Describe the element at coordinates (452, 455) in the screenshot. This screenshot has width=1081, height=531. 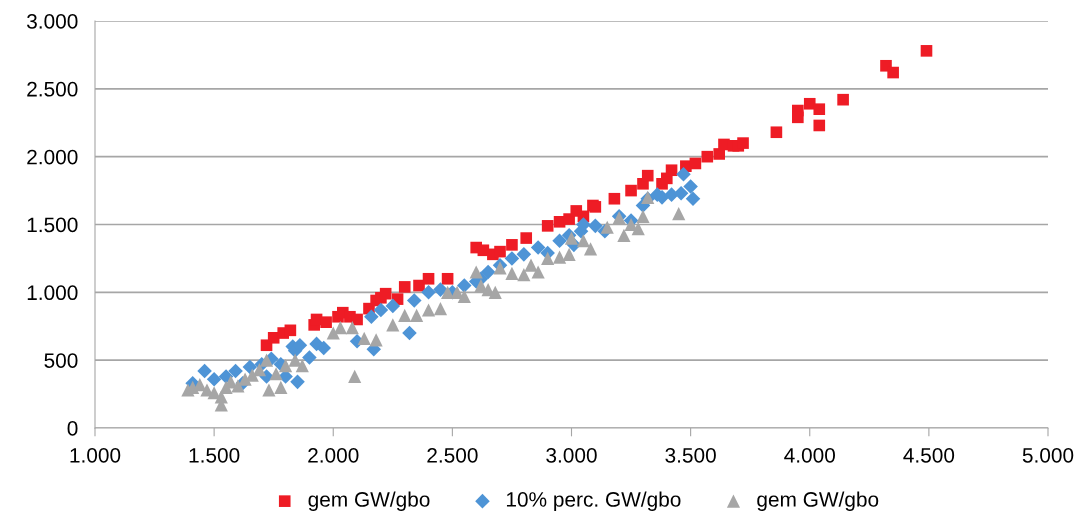
I see `x-tick-label: 2.500` at that location.